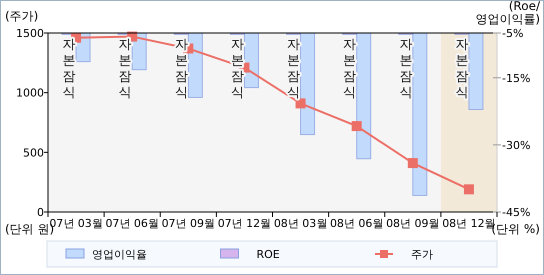  What do you see at coordinates (245, 223) in the screenshot?
I see `x-tick-label: 07년 12월` at bounding box center [245, 223].